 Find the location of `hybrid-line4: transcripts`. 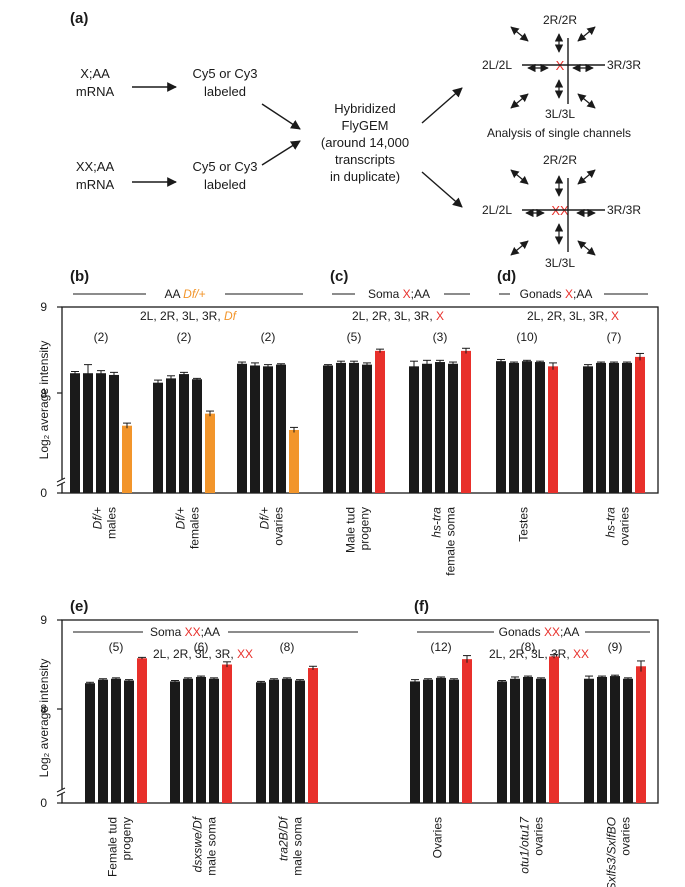

hybrid-line4: transcripts is located at coordinates (365, 159).